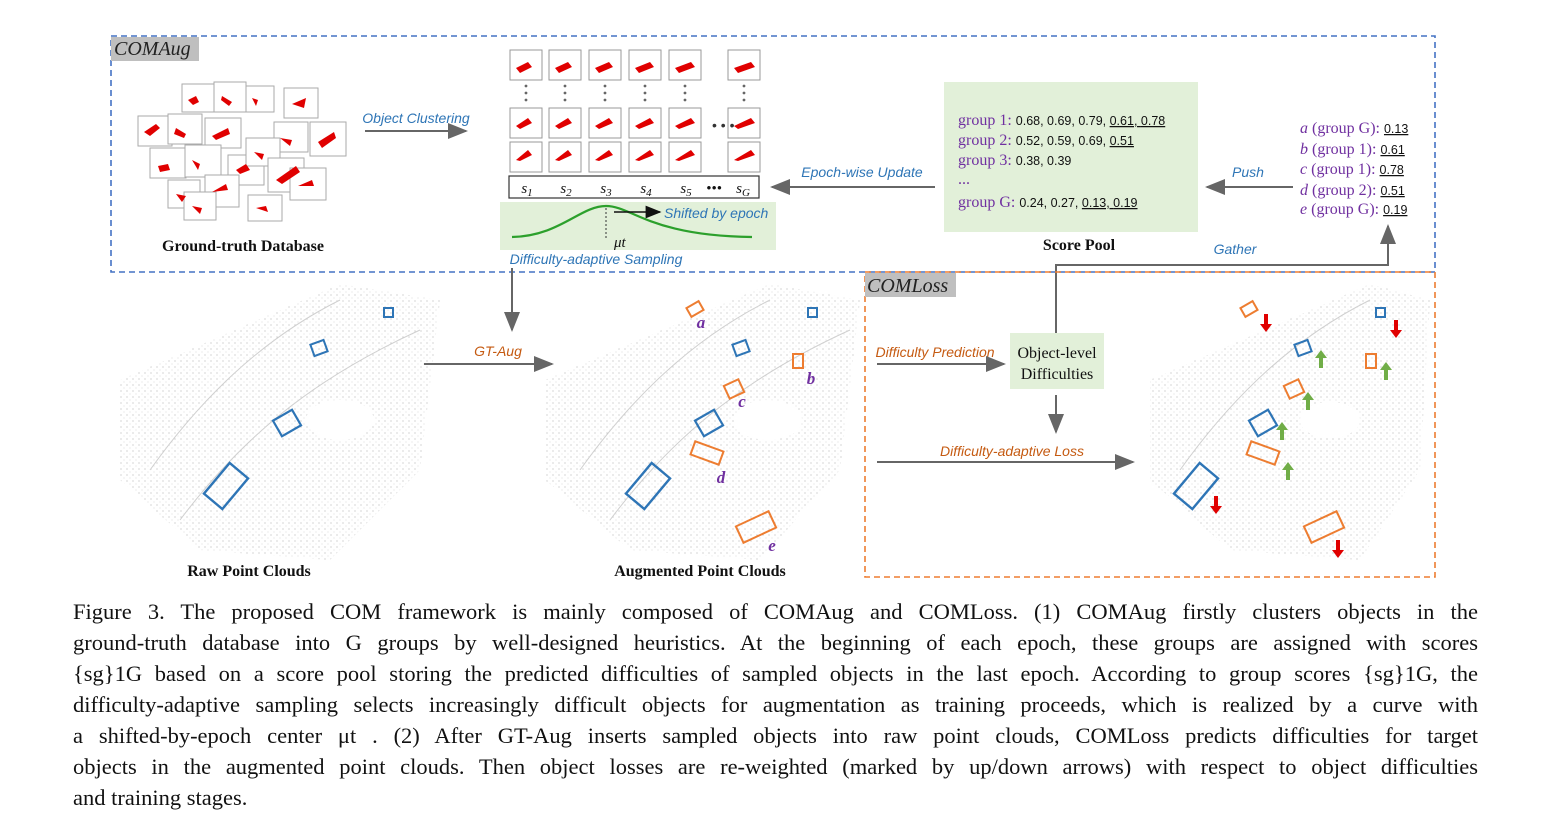 Image resolution: width=1556 pixels, height=825 pixels. I want to click on augmented-object-letters: a b c d e, so click(756, 434).